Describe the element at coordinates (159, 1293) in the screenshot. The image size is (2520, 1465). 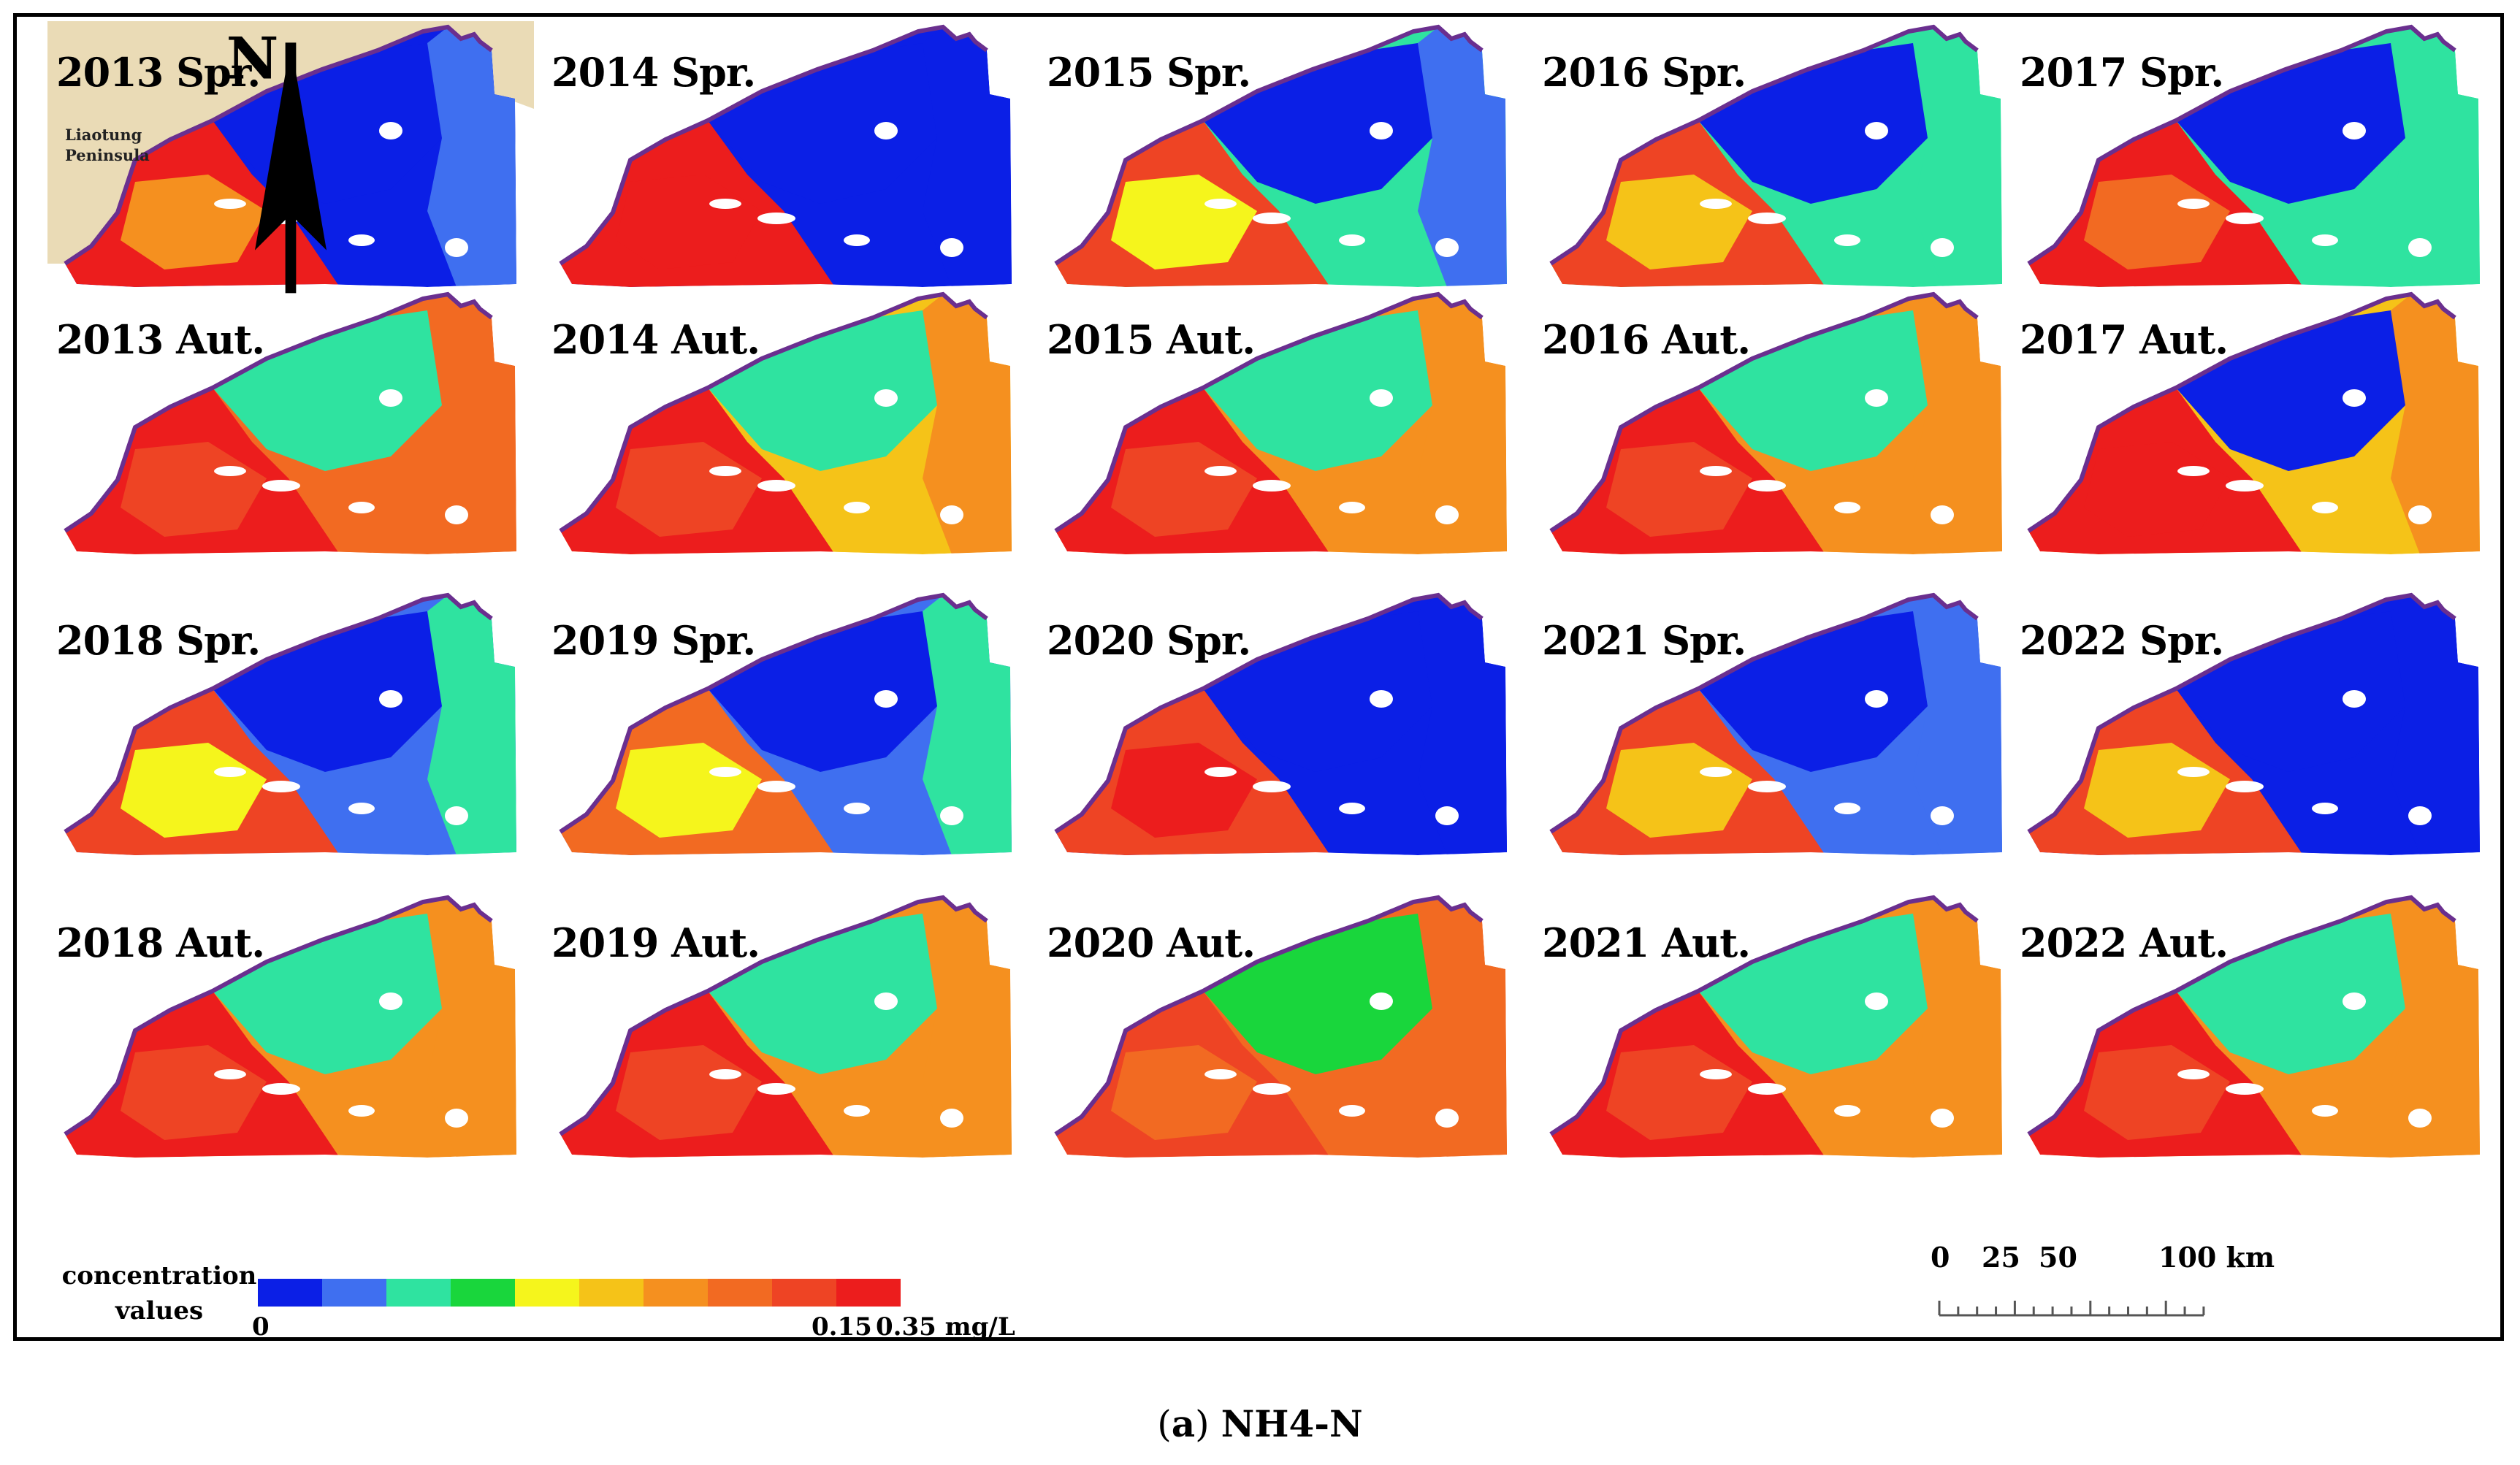
I see `legend-title: concentration values` at that location.